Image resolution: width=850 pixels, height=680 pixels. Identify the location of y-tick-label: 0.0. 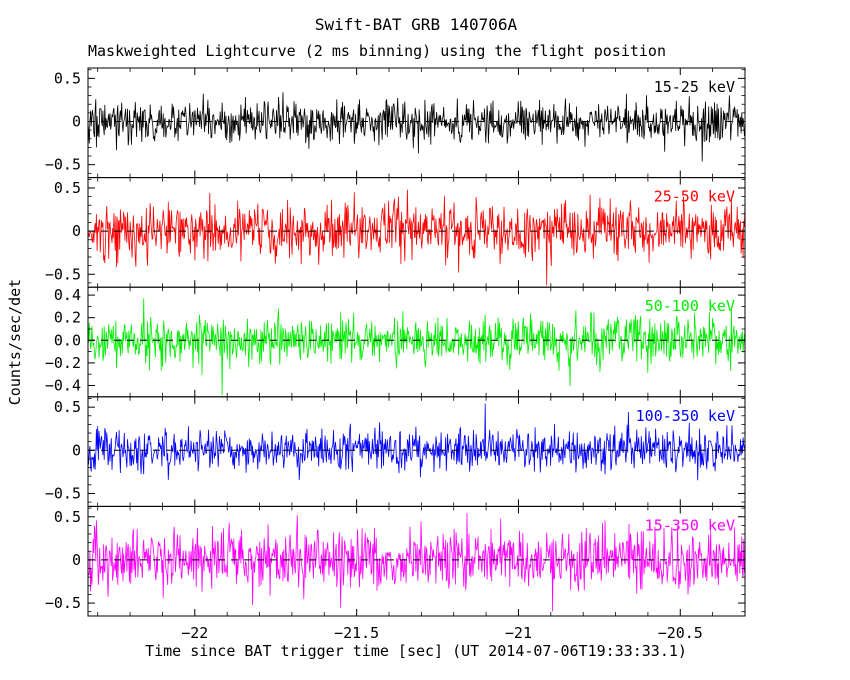
(67, 340).